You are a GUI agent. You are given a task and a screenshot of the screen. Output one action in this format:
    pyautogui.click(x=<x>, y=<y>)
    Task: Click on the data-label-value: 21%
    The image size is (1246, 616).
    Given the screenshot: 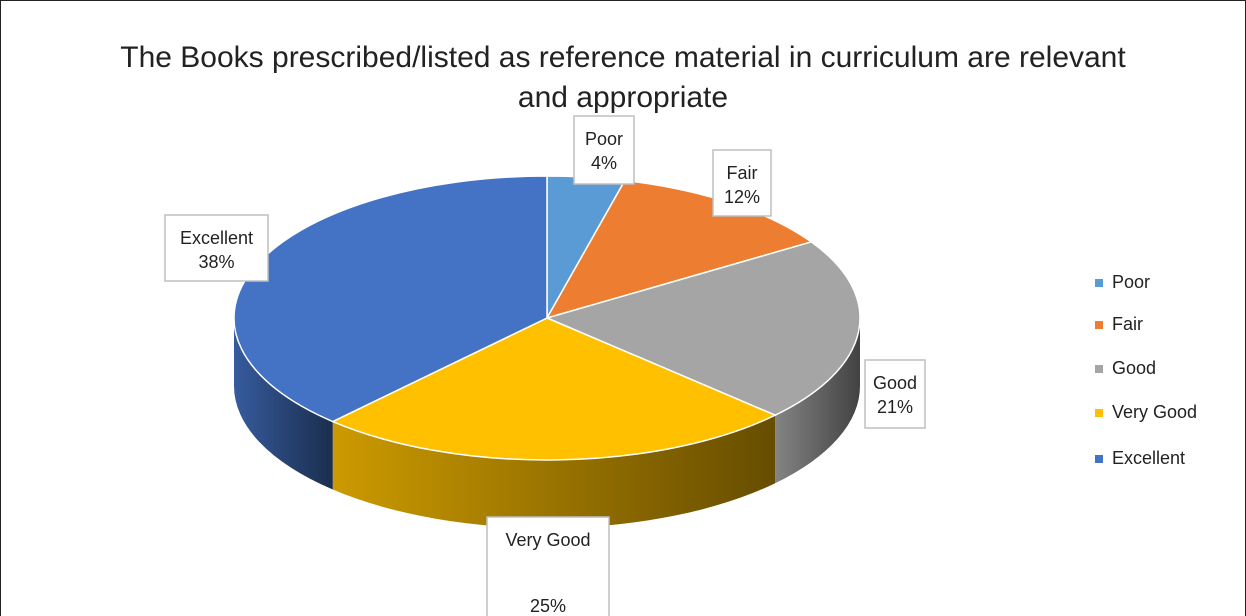 What is the action you would take?
    pyautogui.click(x=895, y=407)
    